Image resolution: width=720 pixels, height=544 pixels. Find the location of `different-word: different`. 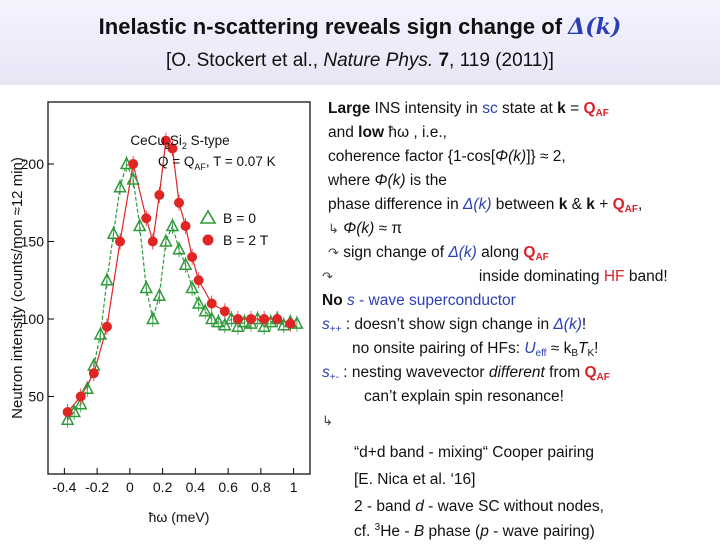

different-word: different is located at coordinates (516, 372).